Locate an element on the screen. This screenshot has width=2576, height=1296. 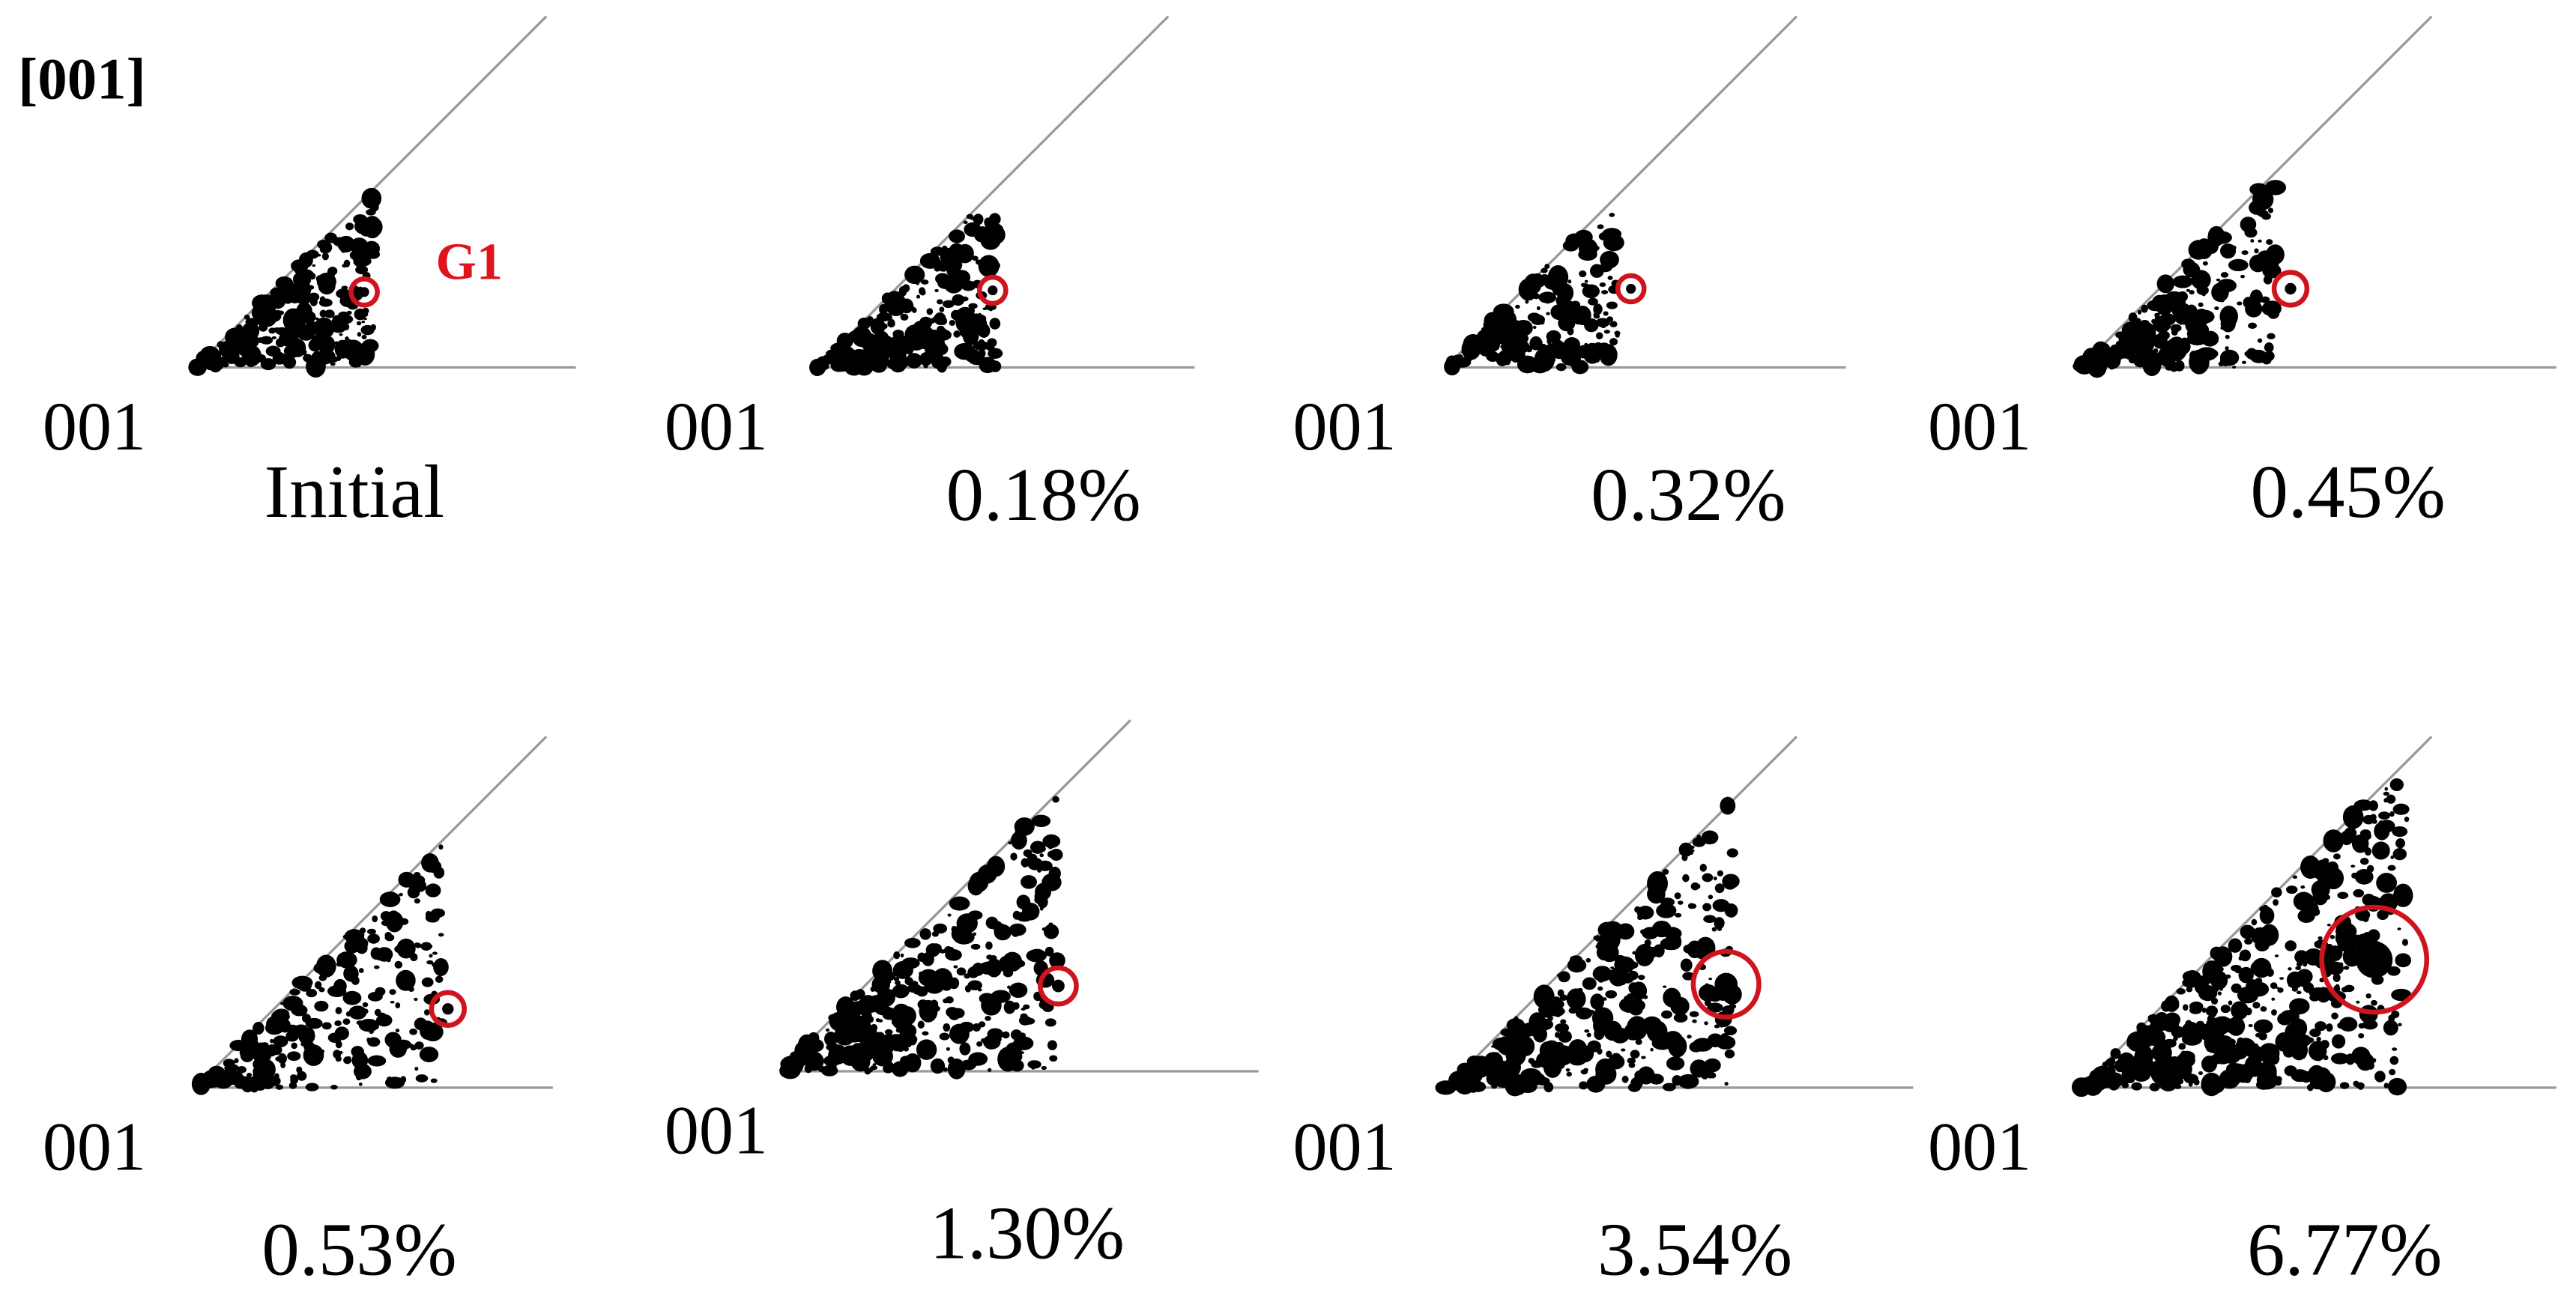
strain-label: 0.32% is located at coordinates (1688, 494).